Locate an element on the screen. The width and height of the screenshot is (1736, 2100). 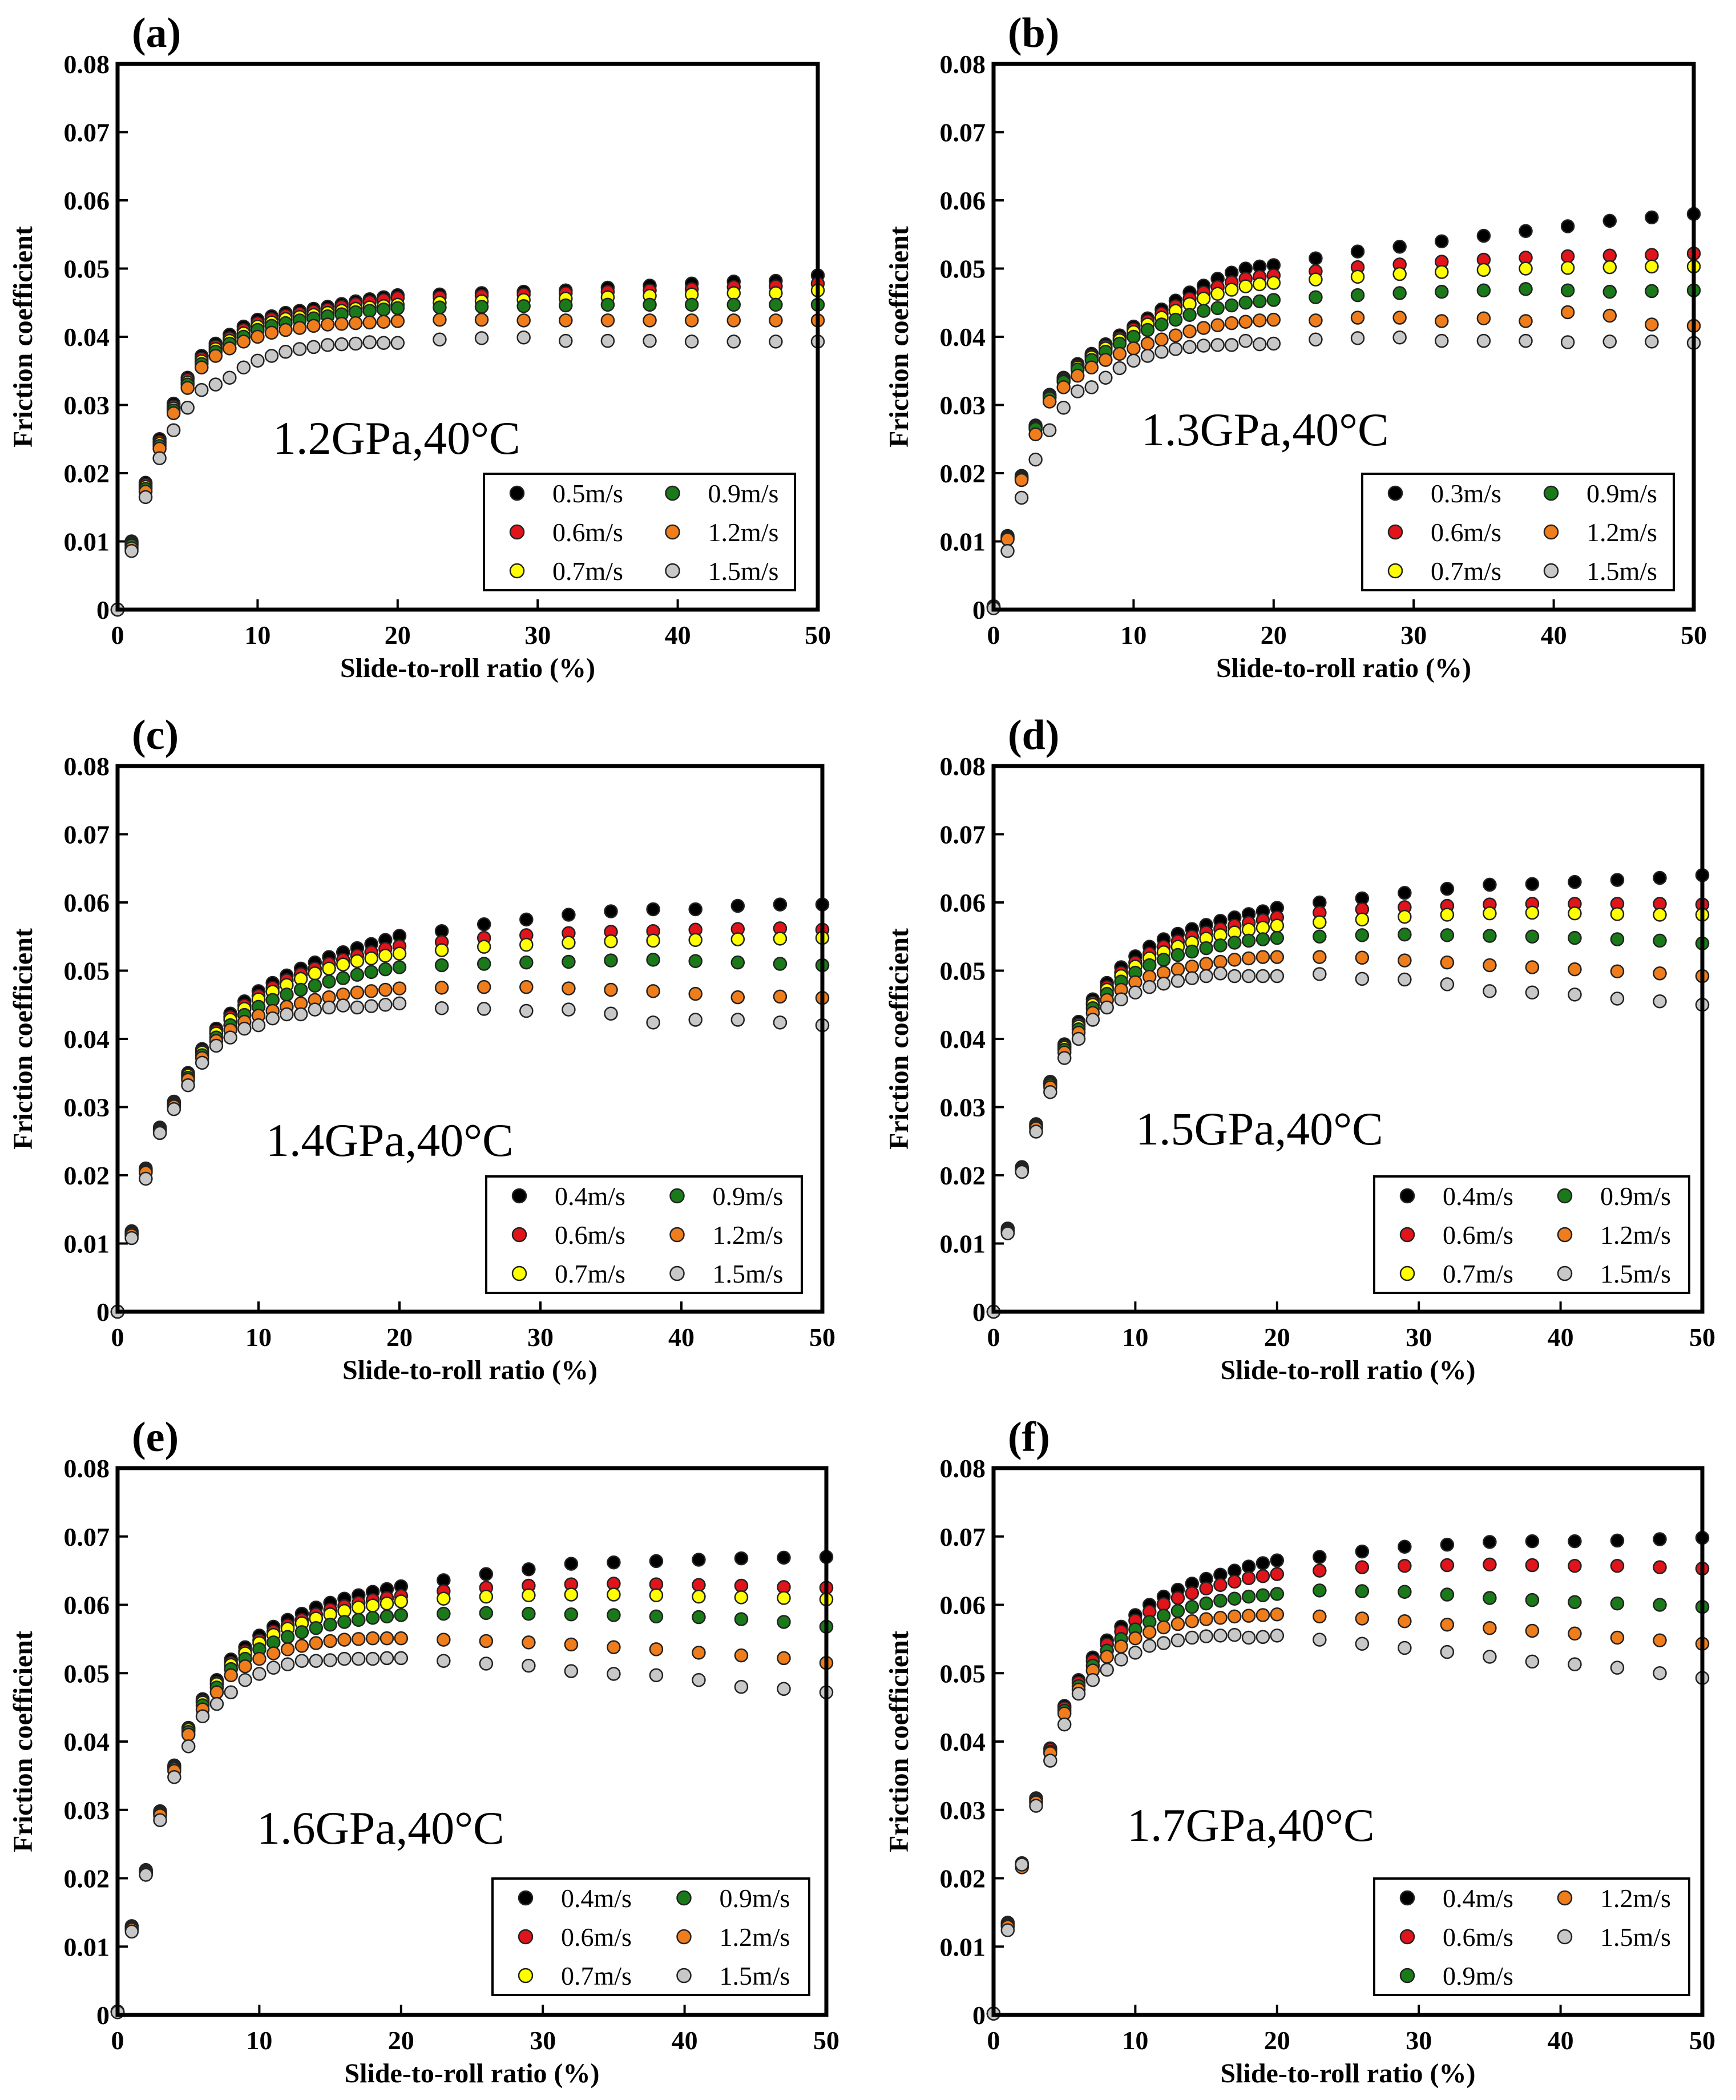
legend-item: 0.7m/s is located at coordinates (575, 1975).